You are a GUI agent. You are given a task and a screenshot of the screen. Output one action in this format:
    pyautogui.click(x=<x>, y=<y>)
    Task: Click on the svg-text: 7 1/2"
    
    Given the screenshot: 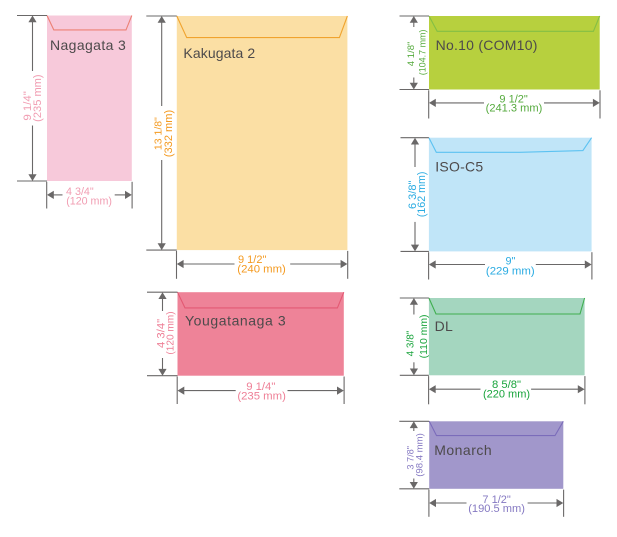 What is the action you would take?
    pyautogui.click(x=496, y=500)
    